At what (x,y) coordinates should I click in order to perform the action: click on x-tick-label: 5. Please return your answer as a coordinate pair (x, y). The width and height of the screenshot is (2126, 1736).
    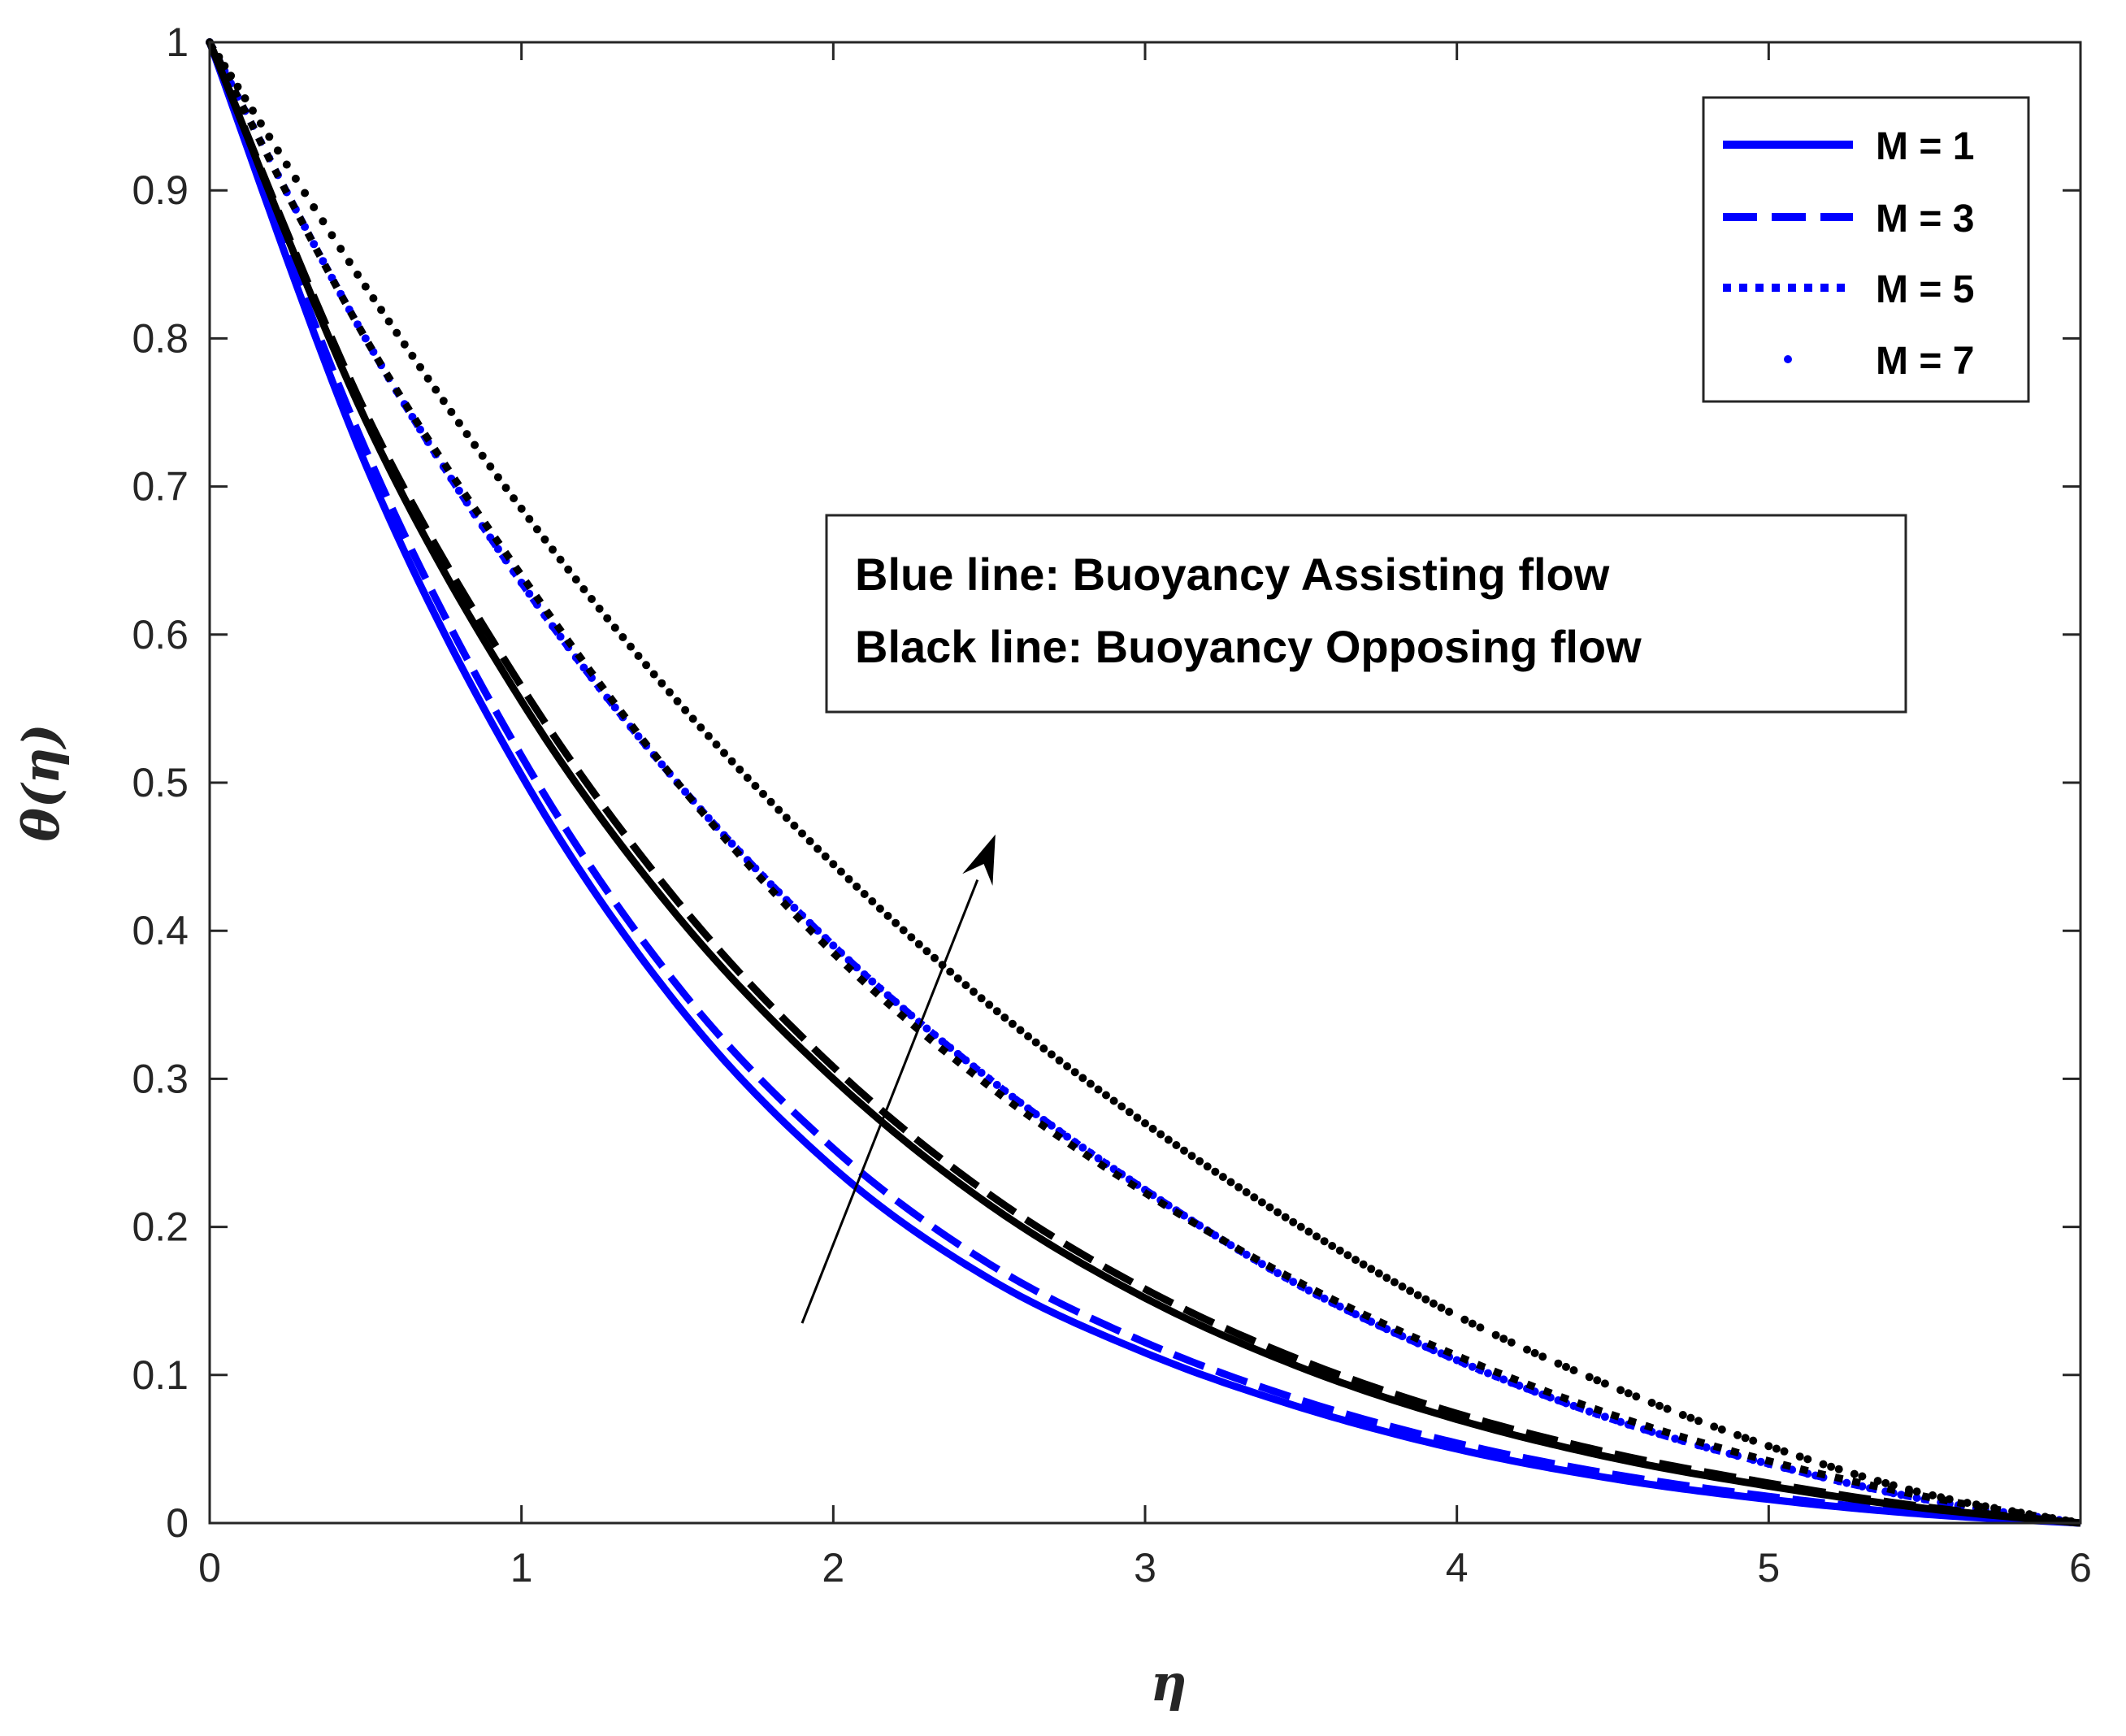
    Looking at the image, I should click on (1768, 1568).